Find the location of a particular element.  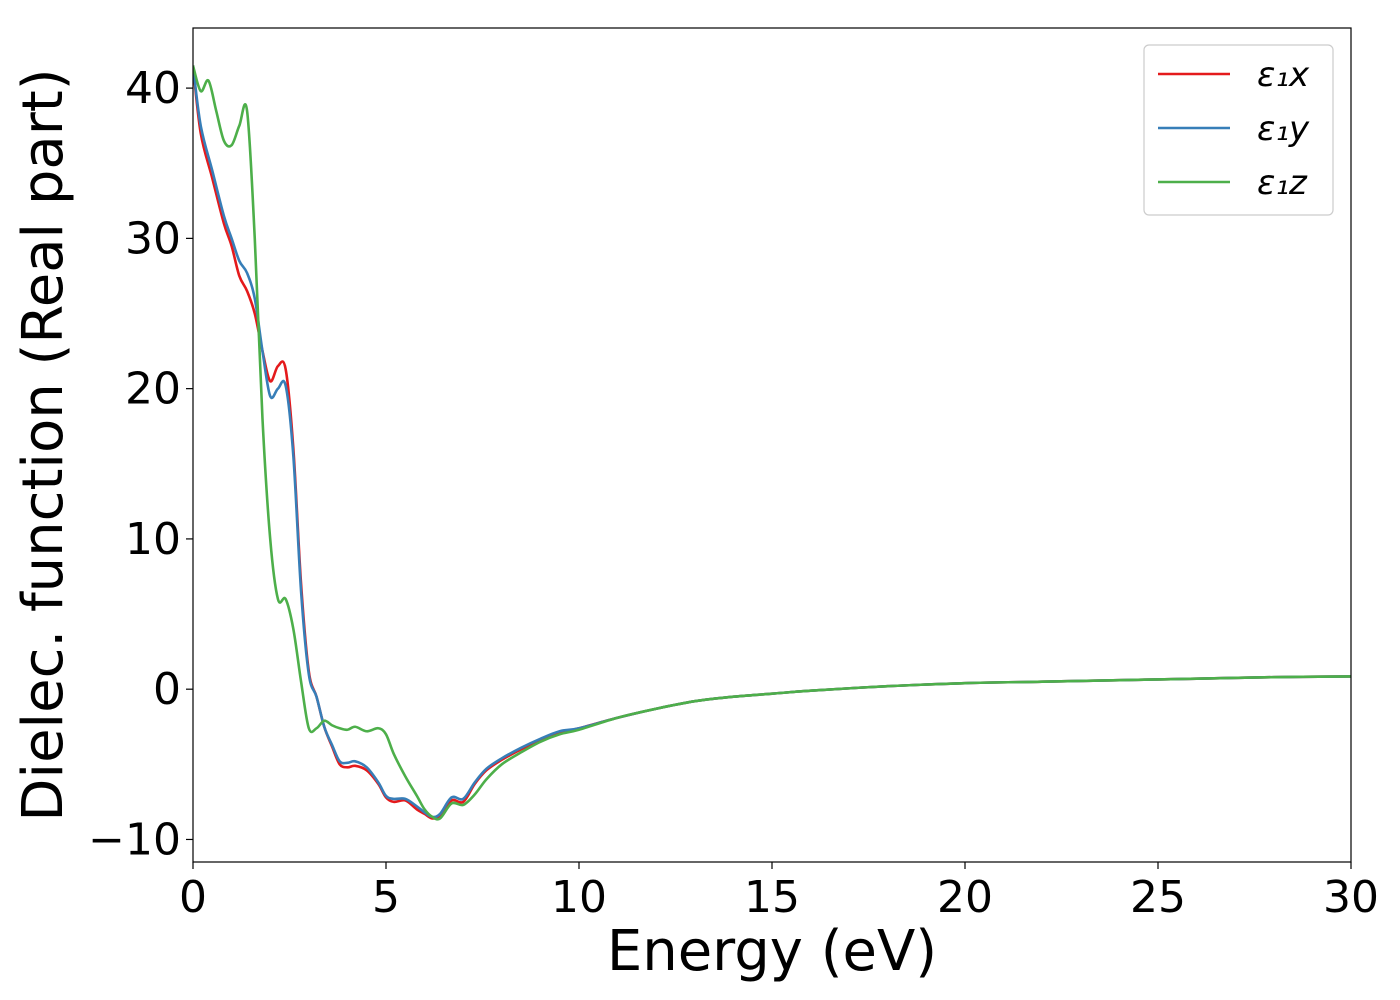

x-tick-label: 10 is located at coordinates (579, 897).